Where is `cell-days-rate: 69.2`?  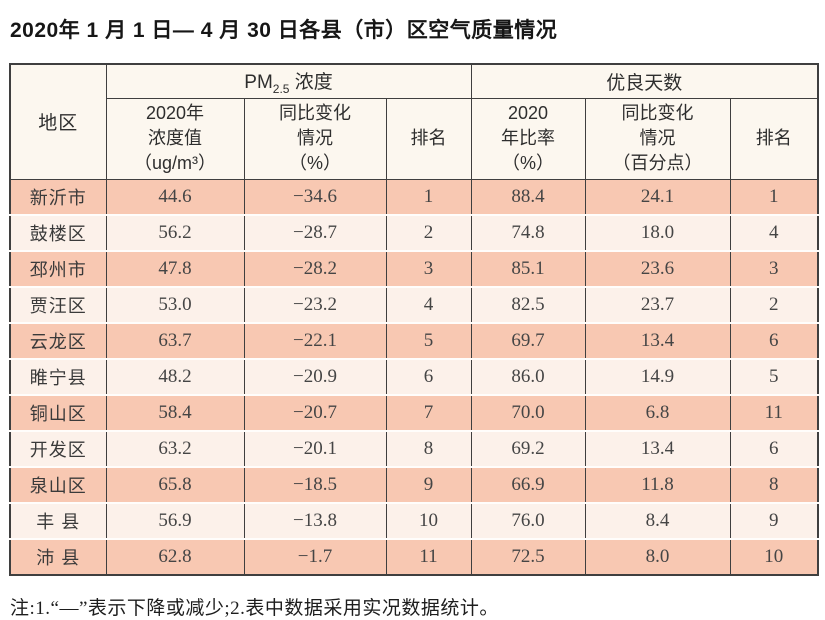 cell-days-rate: 69.2 is located at coordinates (528, 448).